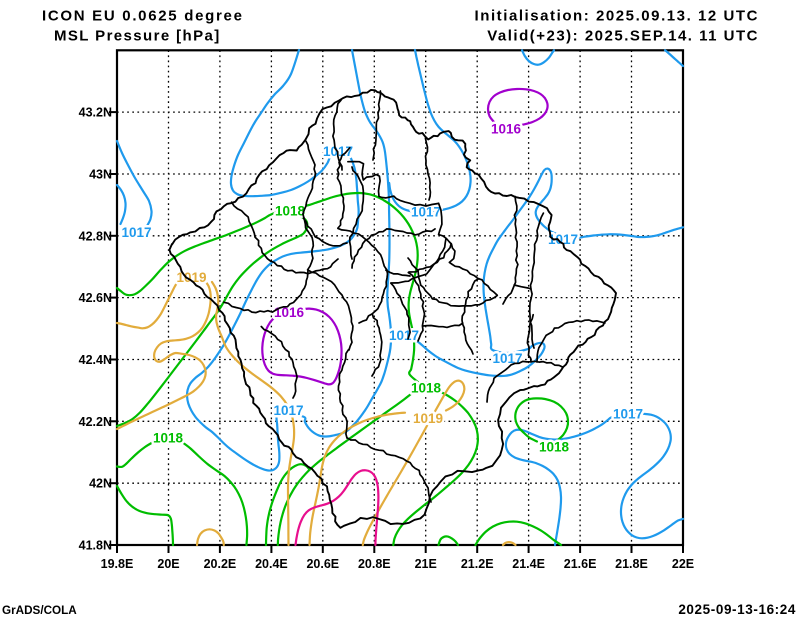 The height and width of the screenshot is (618, 800). What do you see at coordinates (322, 564) in the screenshot?
I see `svg-text: 20.6E` at bounding box center [322, 564].